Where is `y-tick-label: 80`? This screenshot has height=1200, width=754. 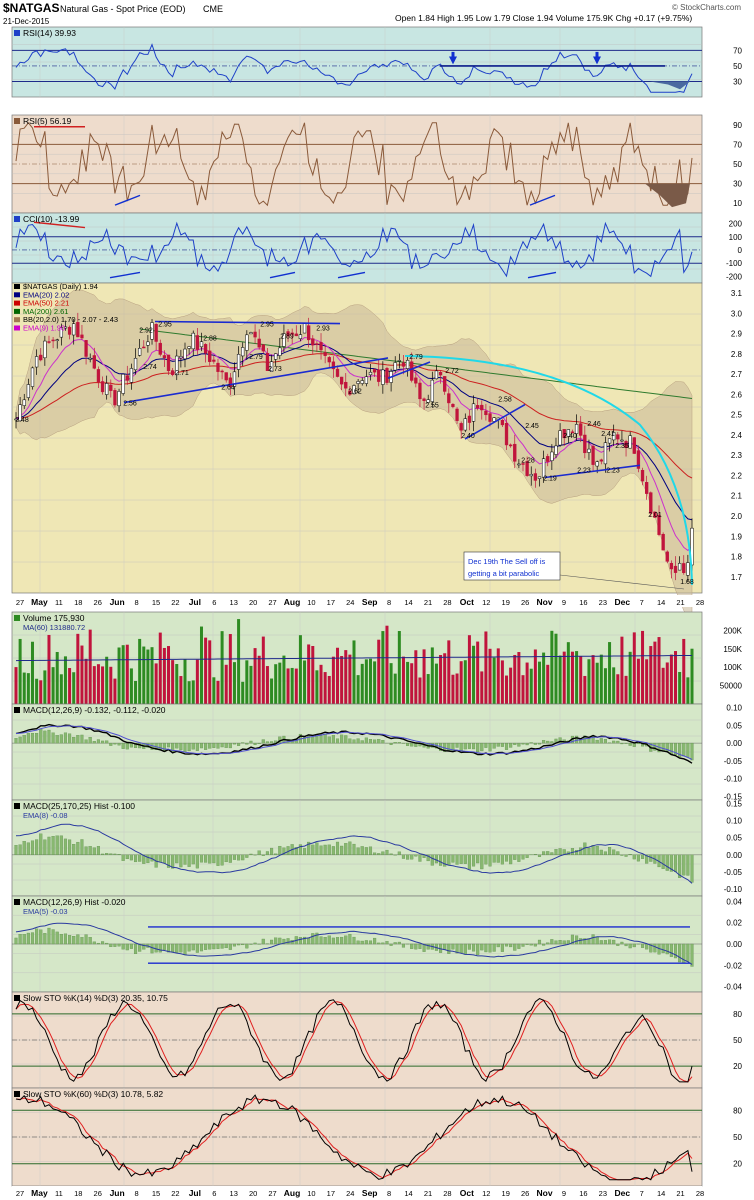 y-tick-label: 80 is located at coordinates (737, 1110).